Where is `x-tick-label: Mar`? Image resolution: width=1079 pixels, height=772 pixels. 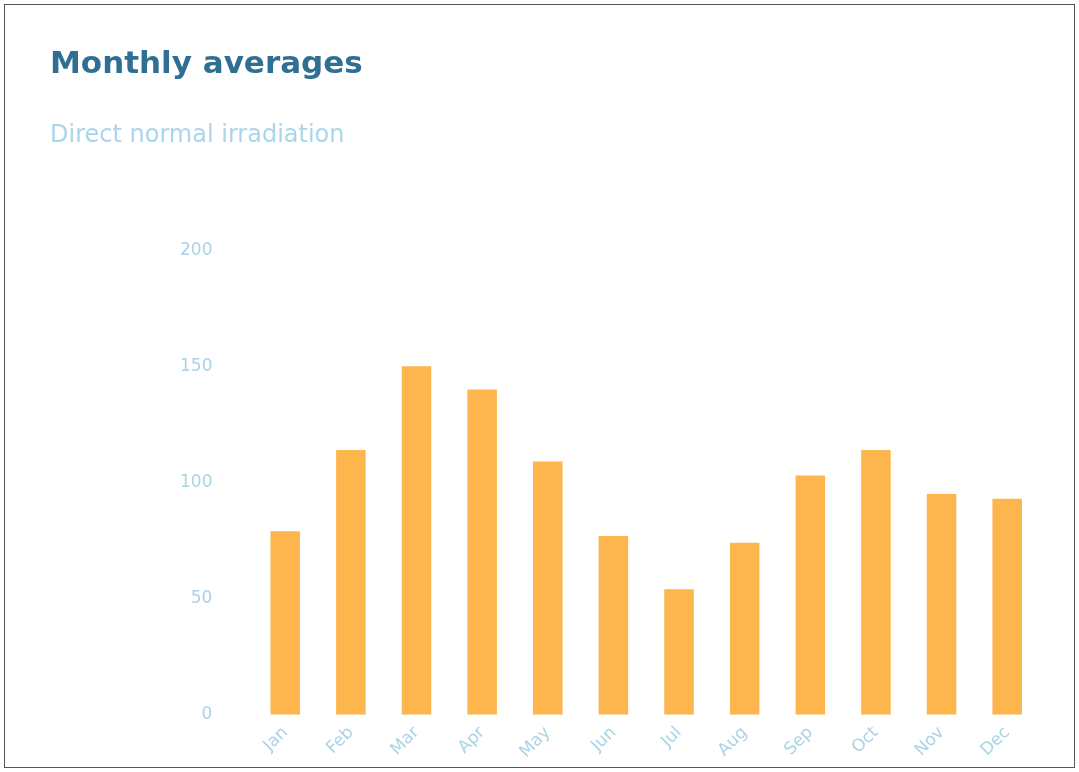 x-tick-label: Mar is located at coordinates (404, 740).